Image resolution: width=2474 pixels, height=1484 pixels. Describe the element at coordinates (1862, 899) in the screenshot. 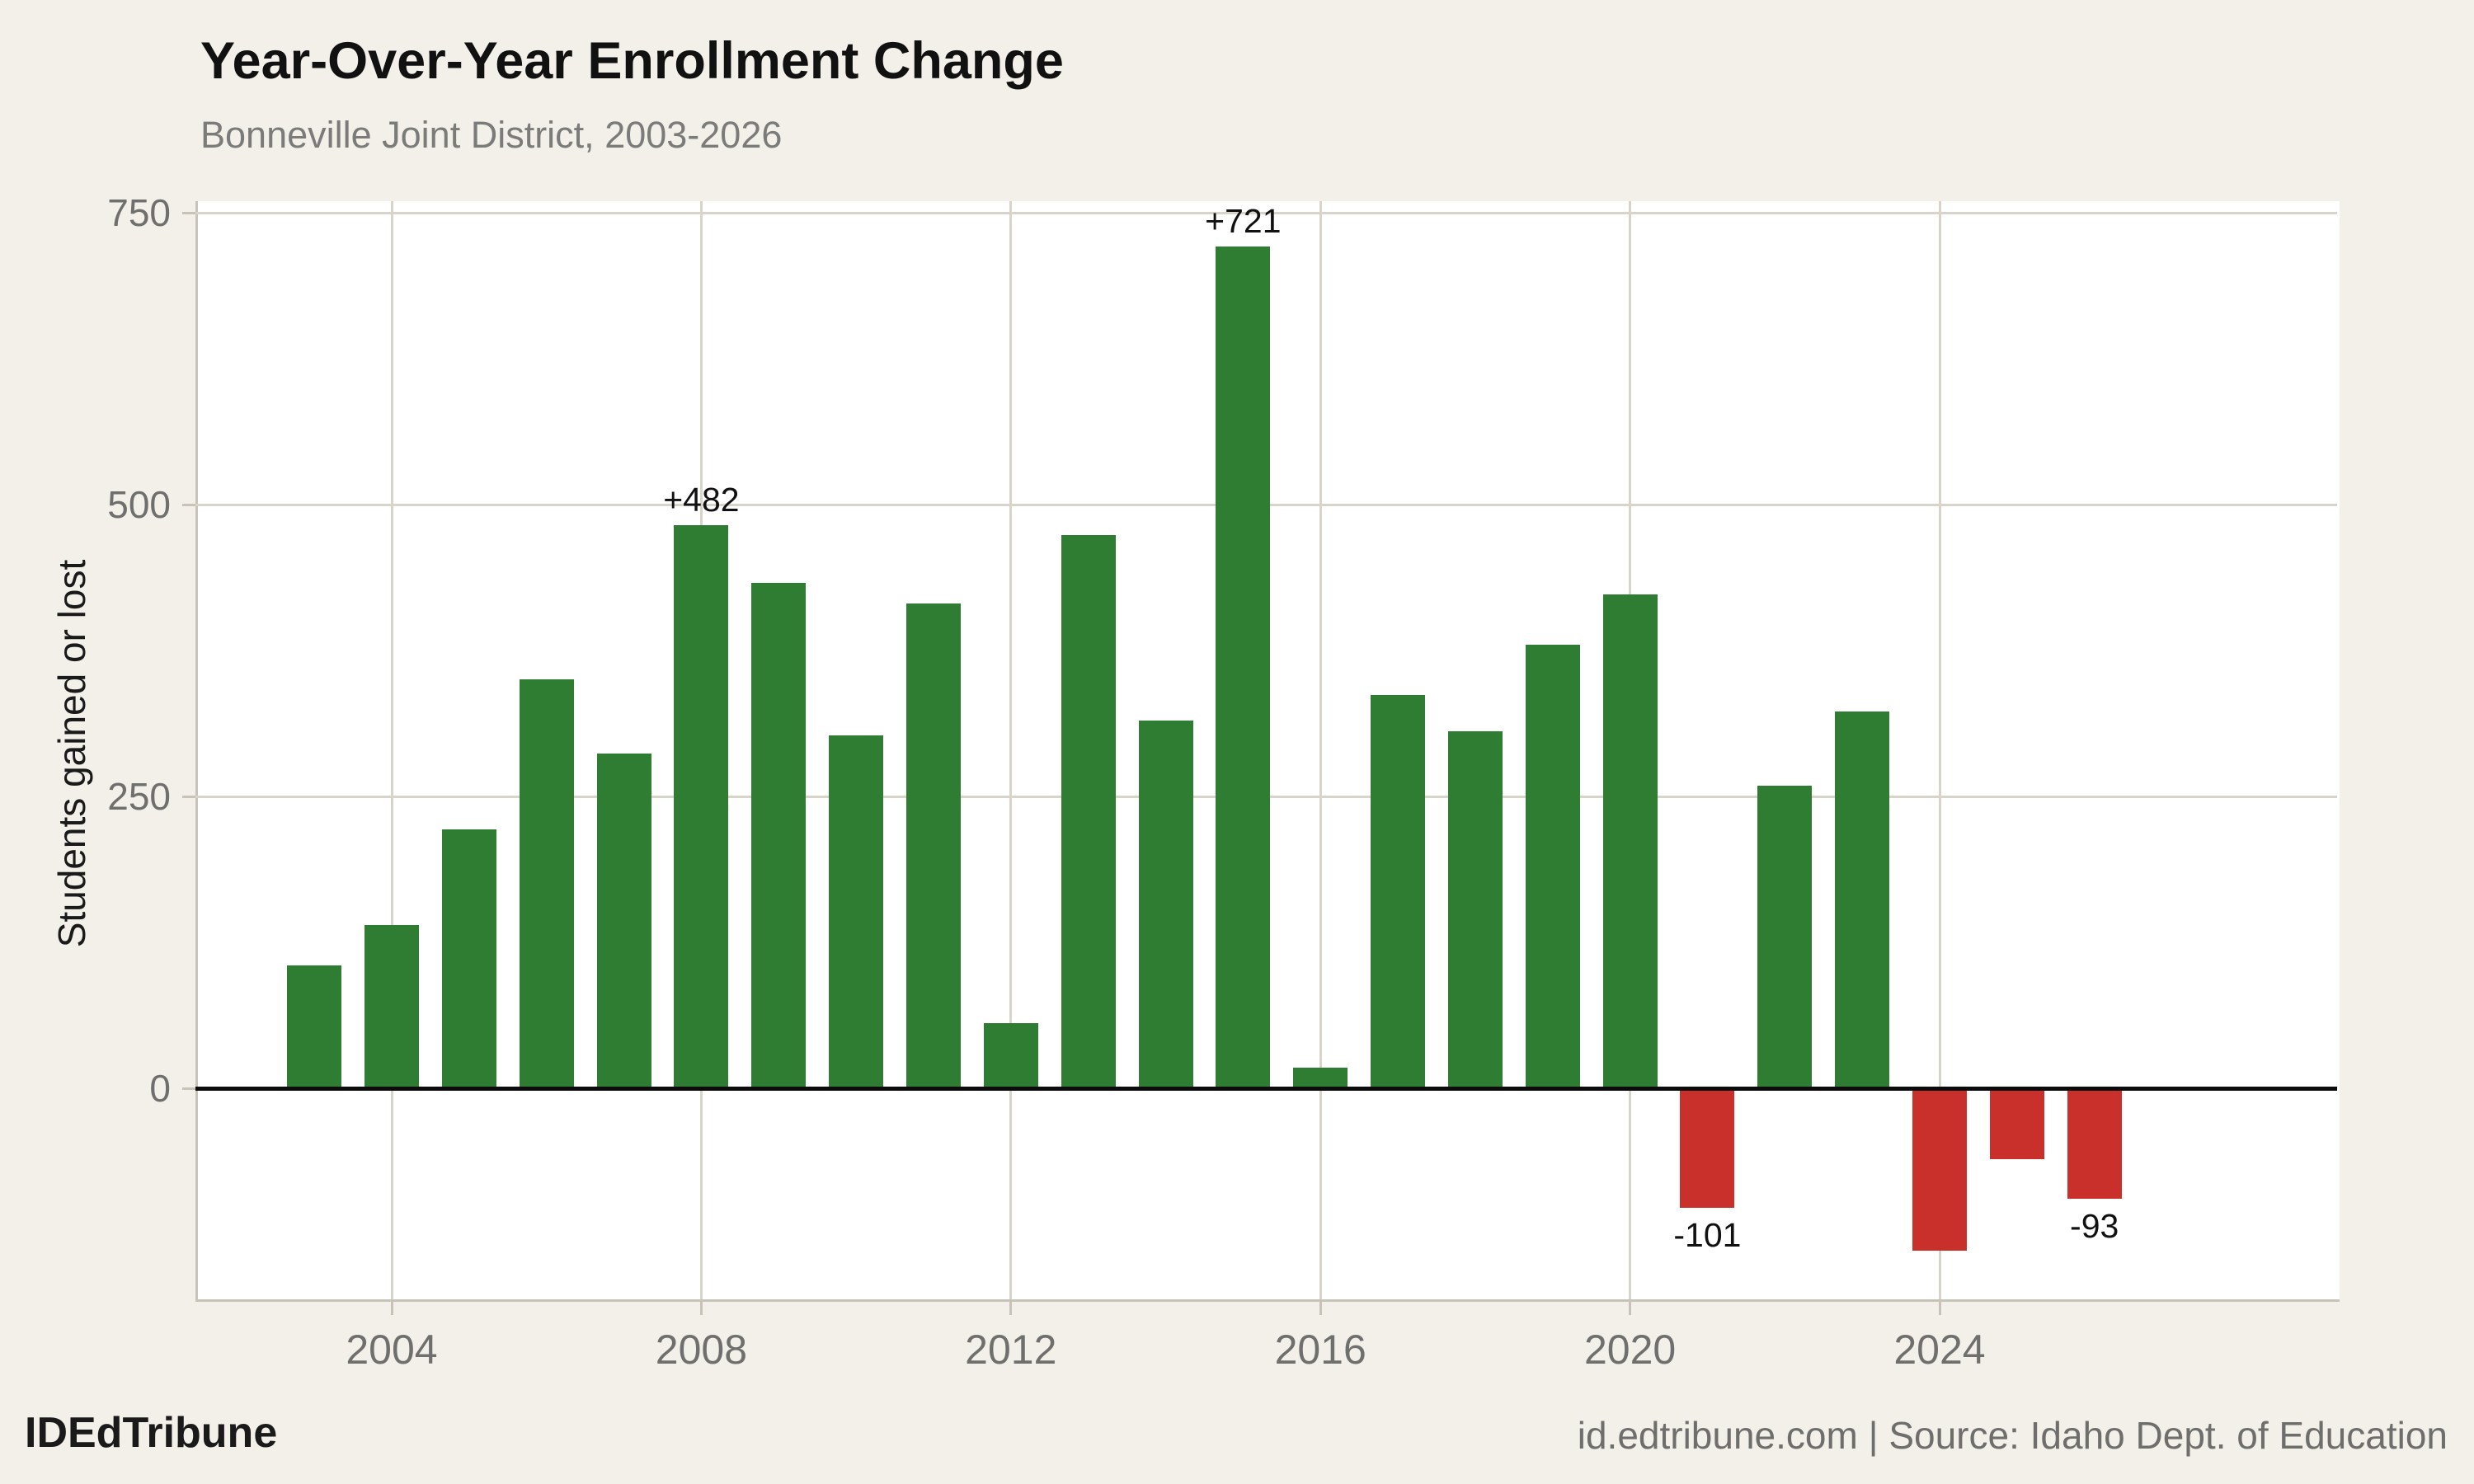

I see `bar-2023` at that location.